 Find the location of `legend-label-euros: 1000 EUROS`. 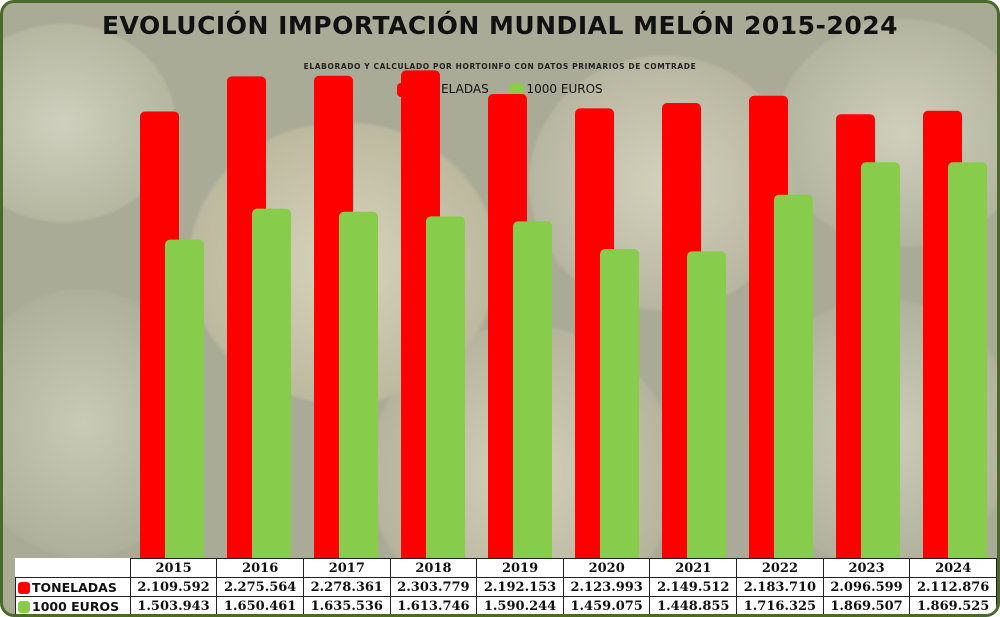

legend-label-euros: 1000 EUROS is located at coordinates (564, 89).